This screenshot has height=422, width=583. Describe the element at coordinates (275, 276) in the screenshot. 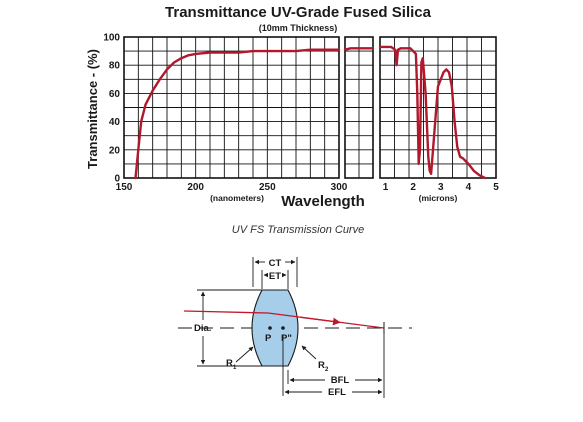

I see `et-label: ET` at that location.